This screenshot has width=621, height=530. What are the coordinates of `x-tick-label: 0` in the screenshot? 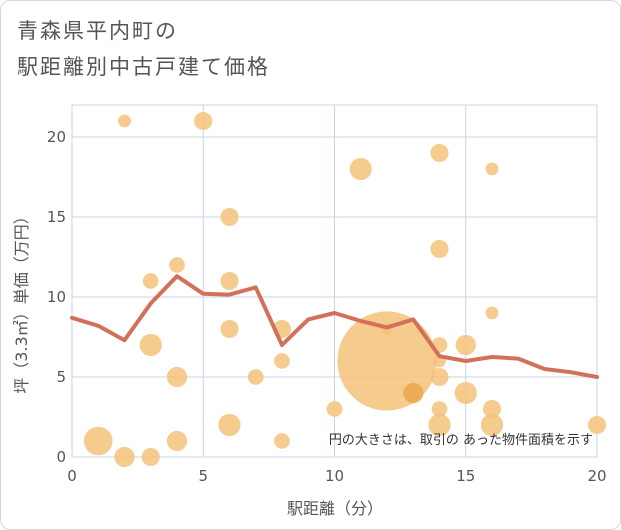 It's located at (72, 476).